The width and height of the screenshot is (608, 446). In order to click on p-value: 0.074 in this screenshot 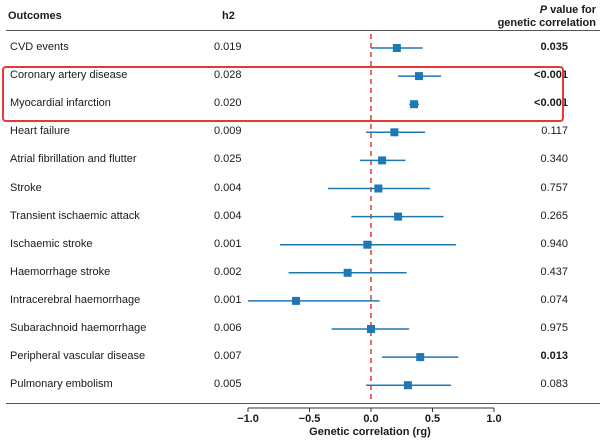, I will do `click(554, 299)`.